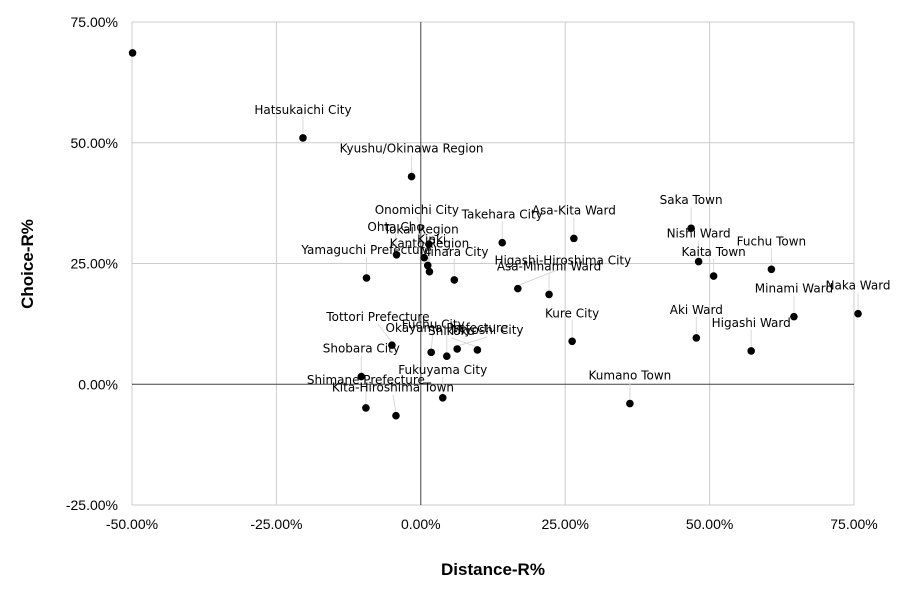 The image size is (900, 593). I want to click on point-label: Minami Ward, so click(794, 289).